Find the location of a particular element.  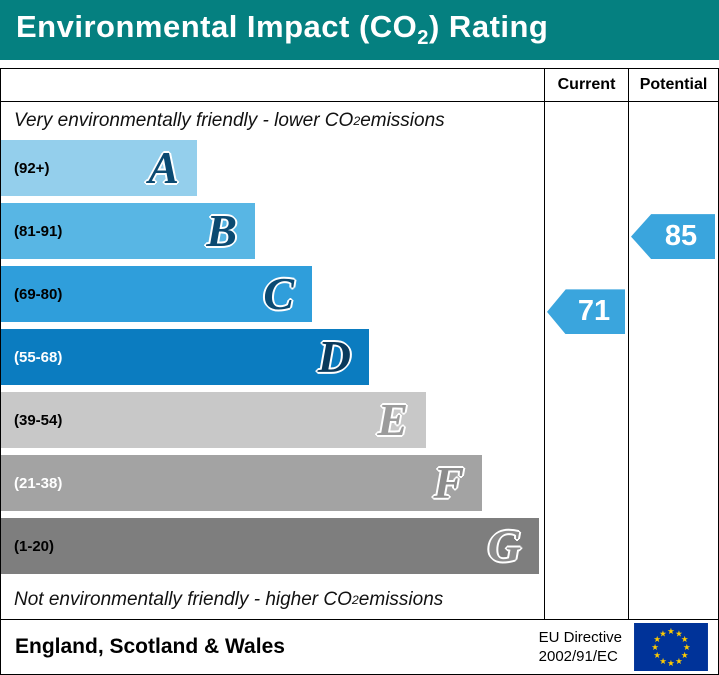

band-bar: (55-68) D is located at coordinates (185, 357).